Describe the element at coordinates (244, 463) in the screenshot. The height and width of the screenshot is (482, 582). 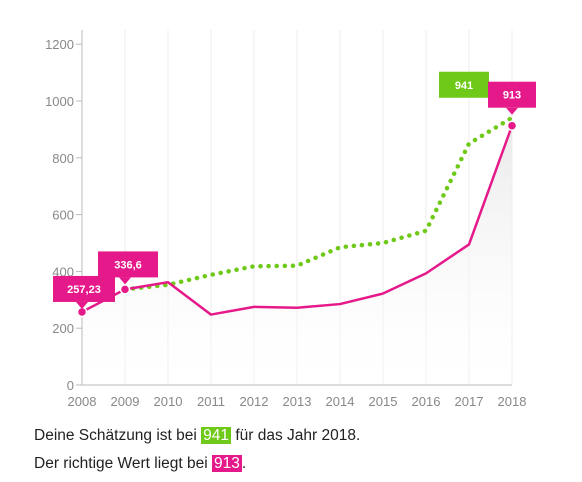
I see `actual-summary-suffix: .` at that location.